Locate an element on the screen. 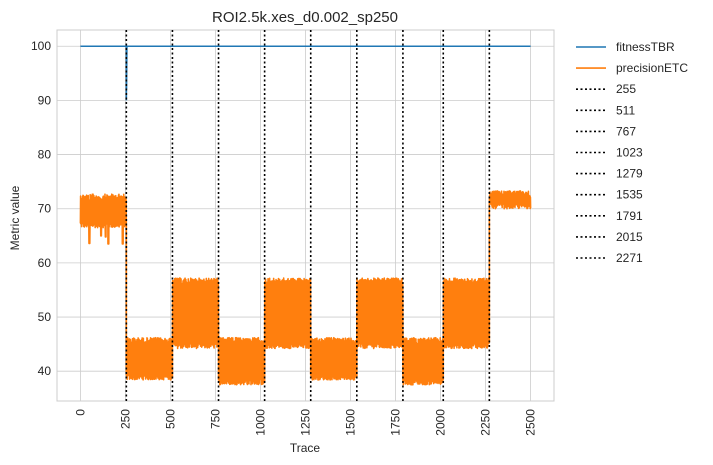 Image resolution: width=713 pixels, height=465 pixels. legend-label-1791: 1791 is located at coordinates (629, 216).